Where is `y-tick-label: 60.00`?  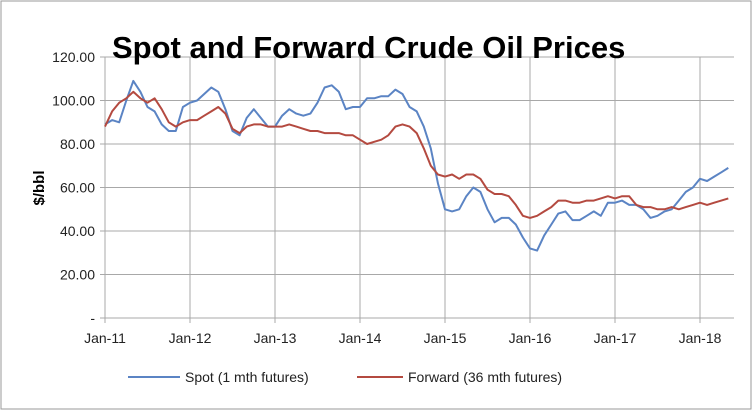
y-tick-label: 60.00 is located at coordinates (77, 188).